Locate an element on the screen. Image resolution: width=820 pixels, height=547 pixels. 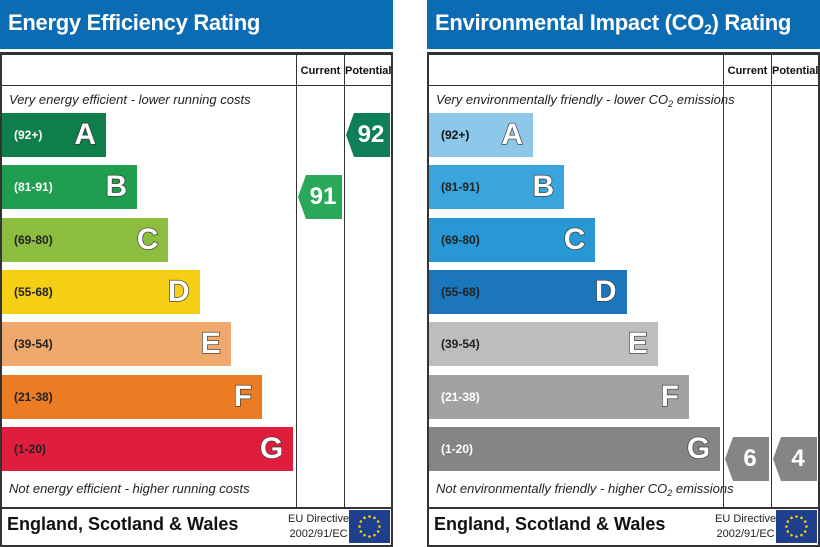
current-rating-value: 6 is located at coordinates (750, 458).